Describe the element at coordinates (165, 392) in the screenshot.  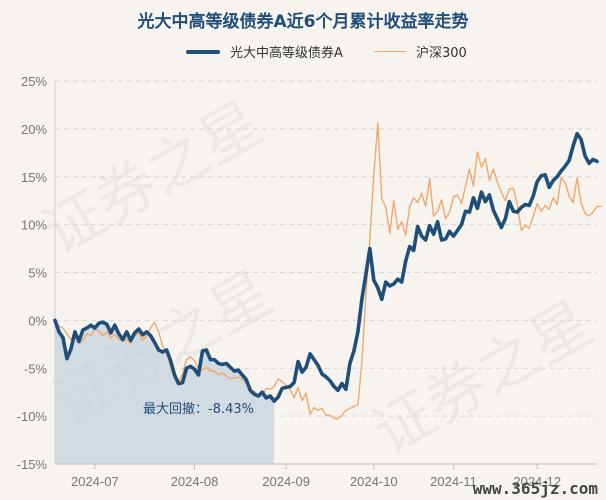
I see `drawdown-area` at that location.